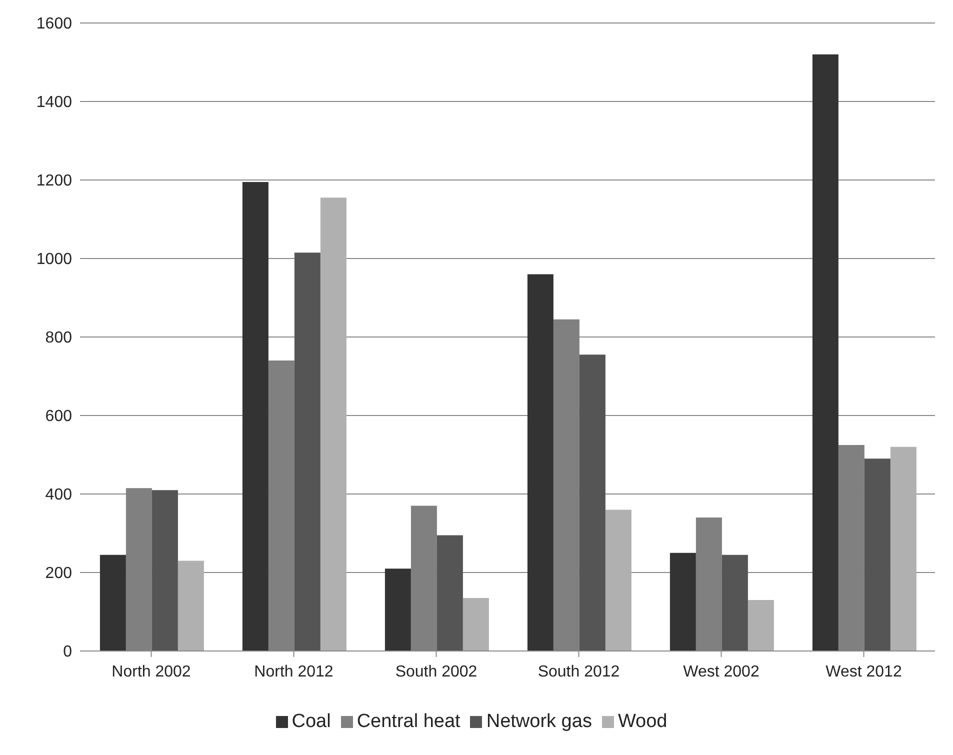 This screenshot has height=755, width=953. Describe the element at coordinates (864, 671) in the screenshot. I see `x-tick-label: West 2012` at that location.